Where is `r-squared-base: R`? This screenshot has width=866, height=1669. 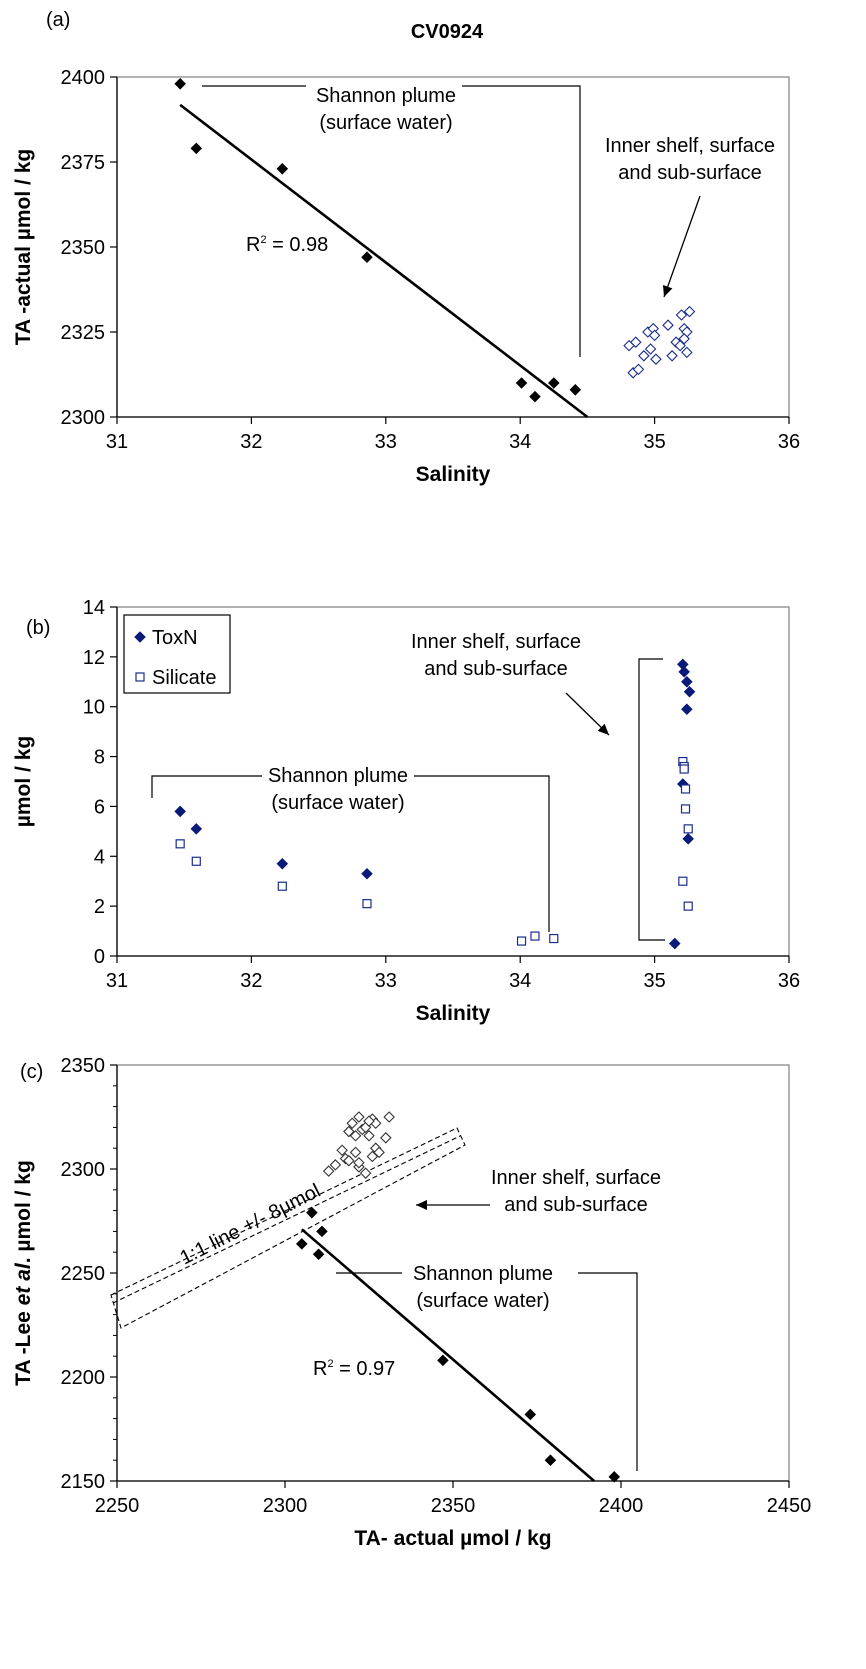 r-squared-base: R is located at coordinates (320, 1369).